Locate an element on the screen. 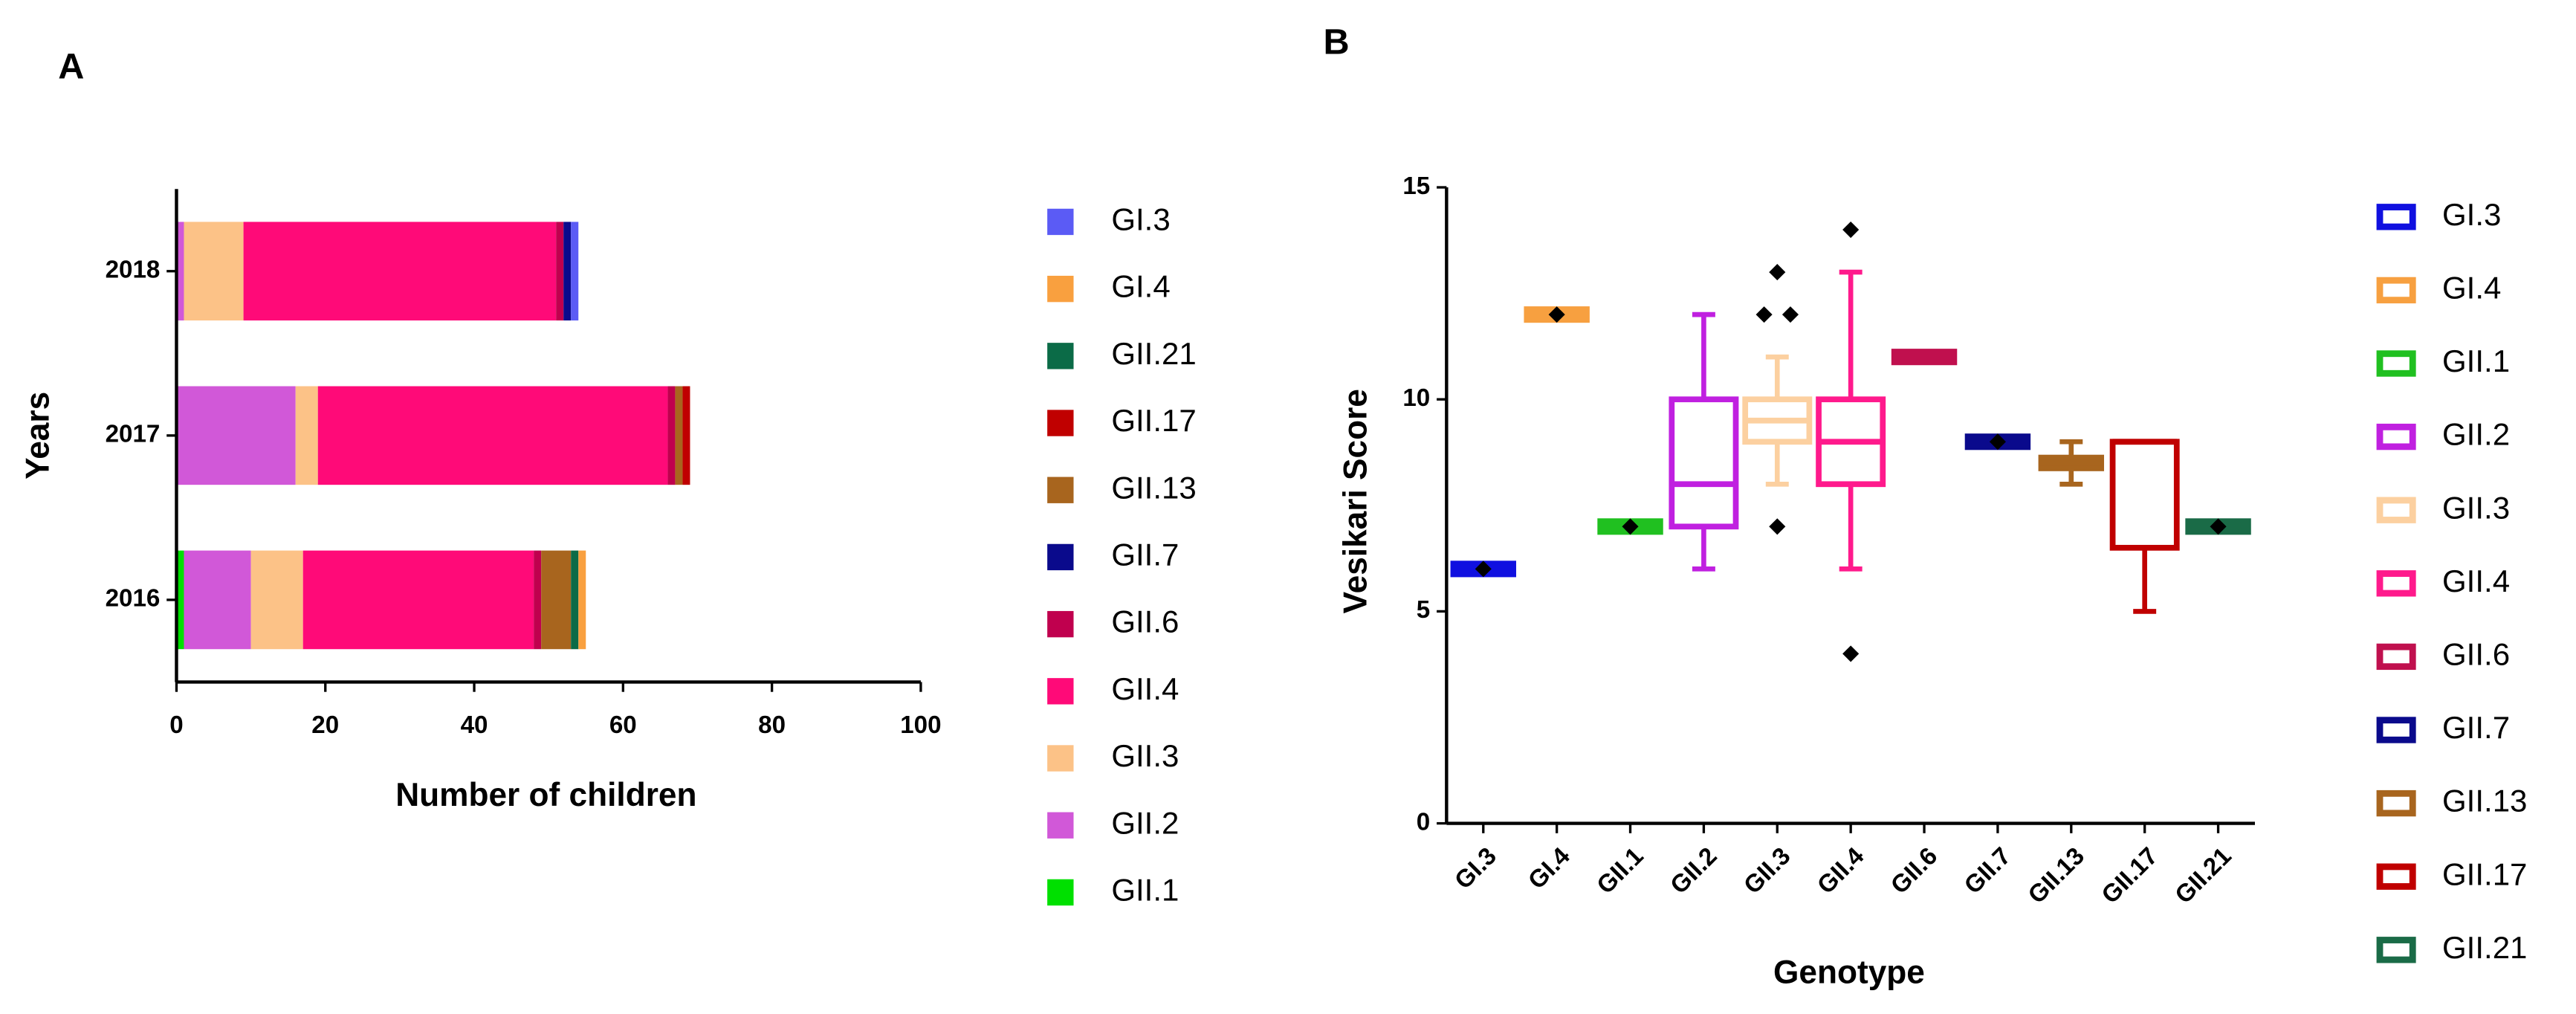 This screenshot has height=1014, width=2576. y-axis-title: Vesikari Score is located at coordinates (1356, 501).